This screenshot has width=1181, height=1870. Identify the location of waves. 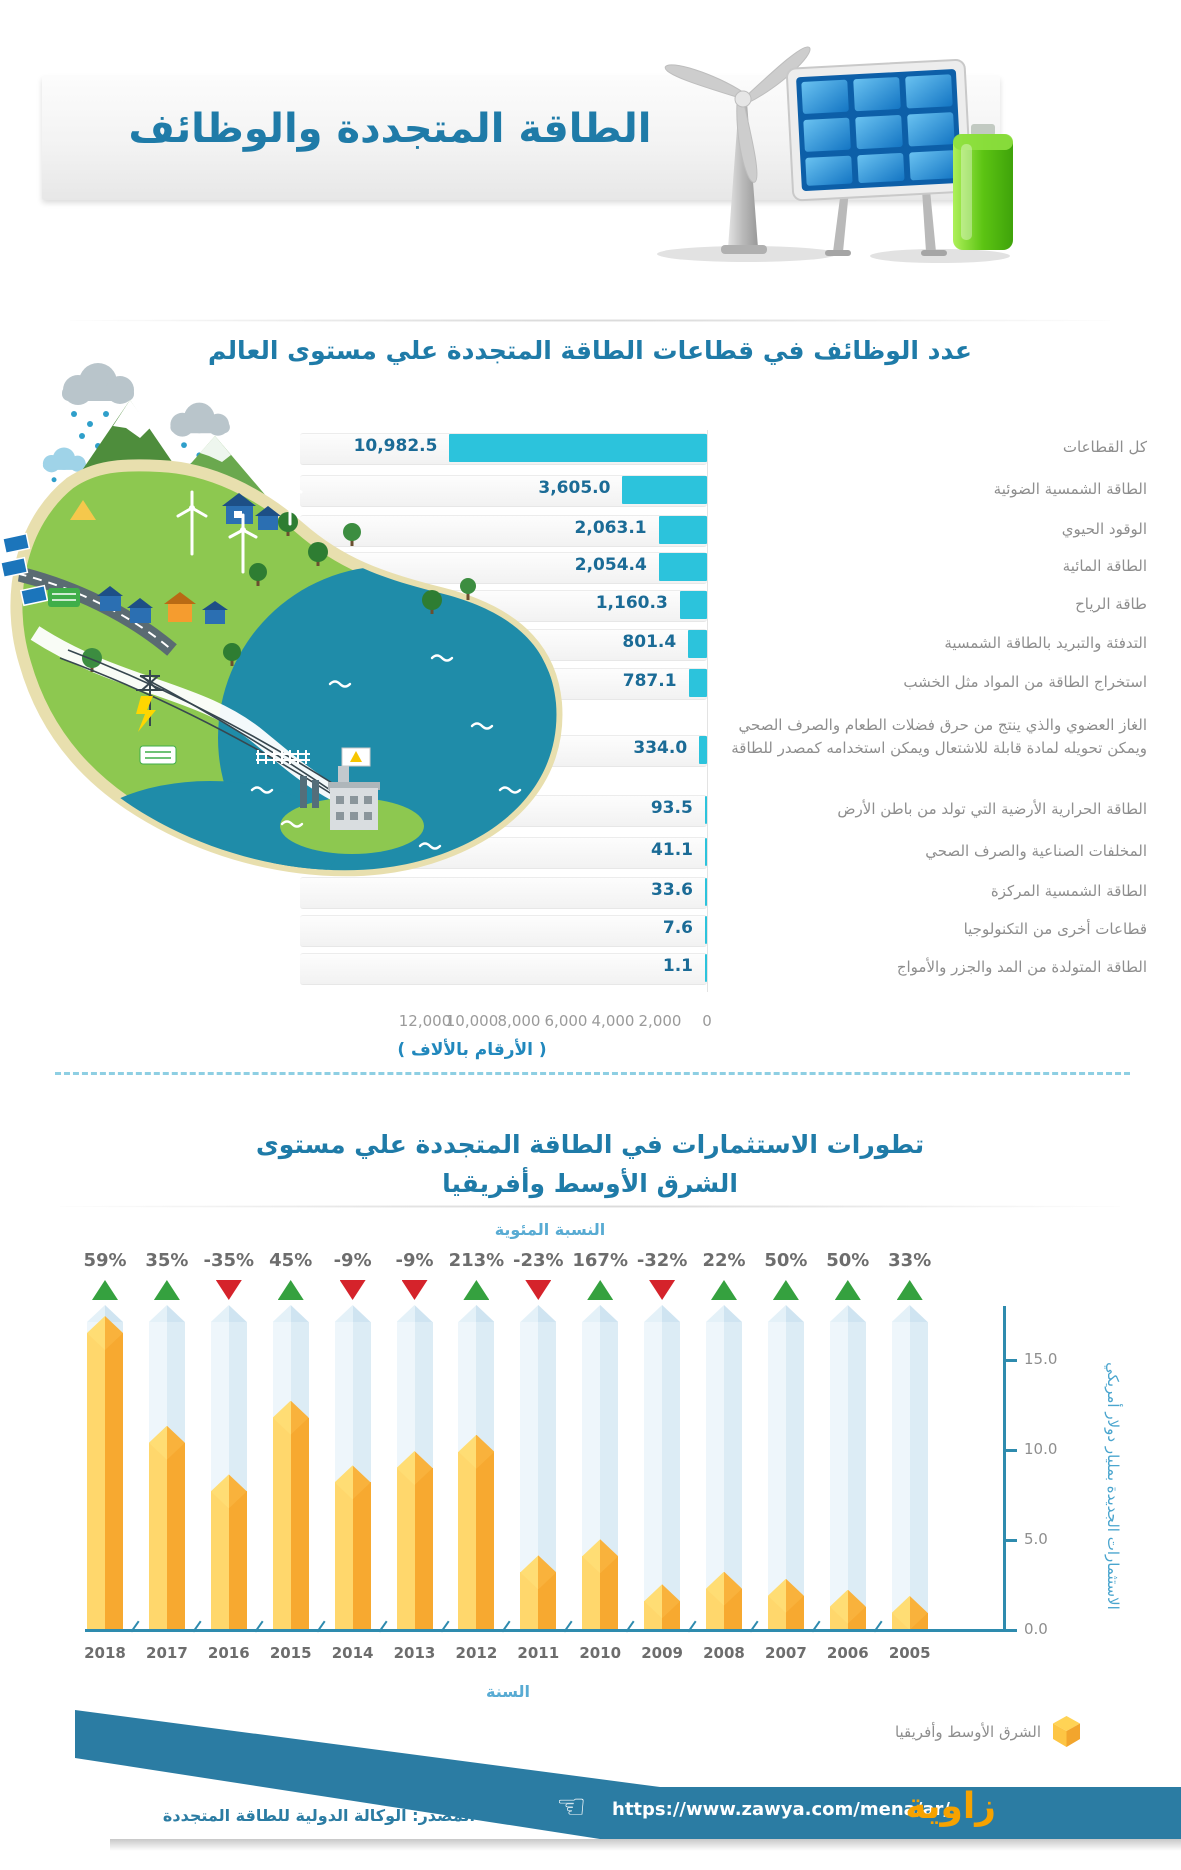
(386, 752).